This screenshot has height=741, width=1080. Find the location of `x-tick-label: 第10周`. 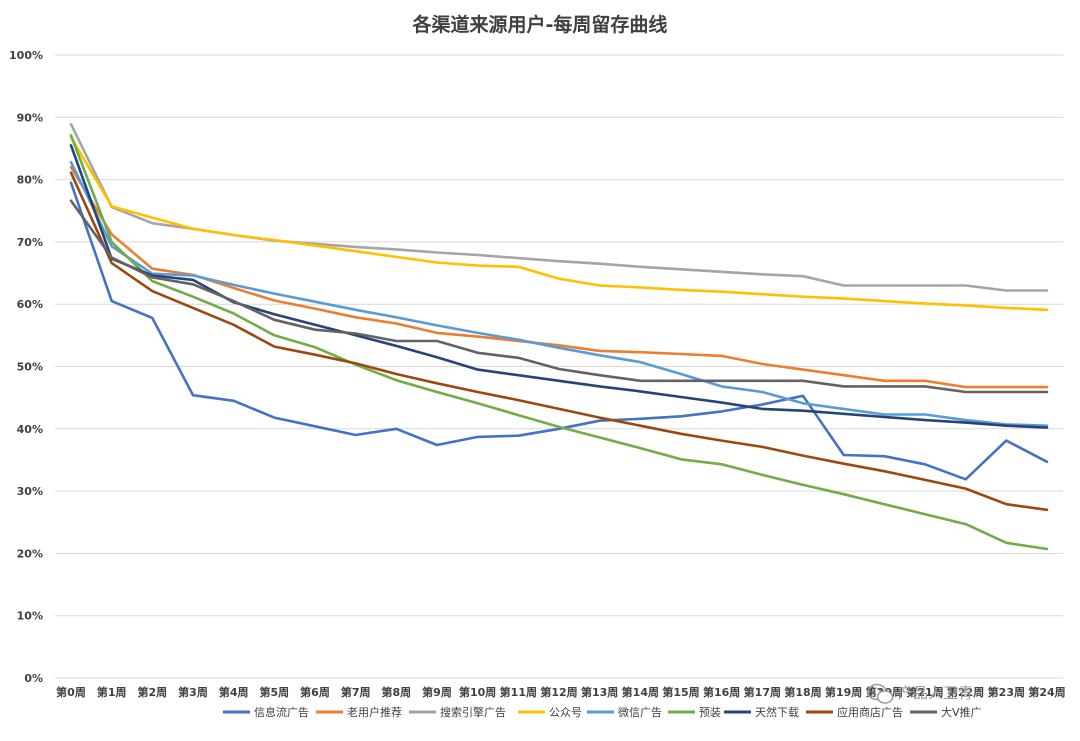

x-tick-label: 第10周 is located at coordinates (477, 692).